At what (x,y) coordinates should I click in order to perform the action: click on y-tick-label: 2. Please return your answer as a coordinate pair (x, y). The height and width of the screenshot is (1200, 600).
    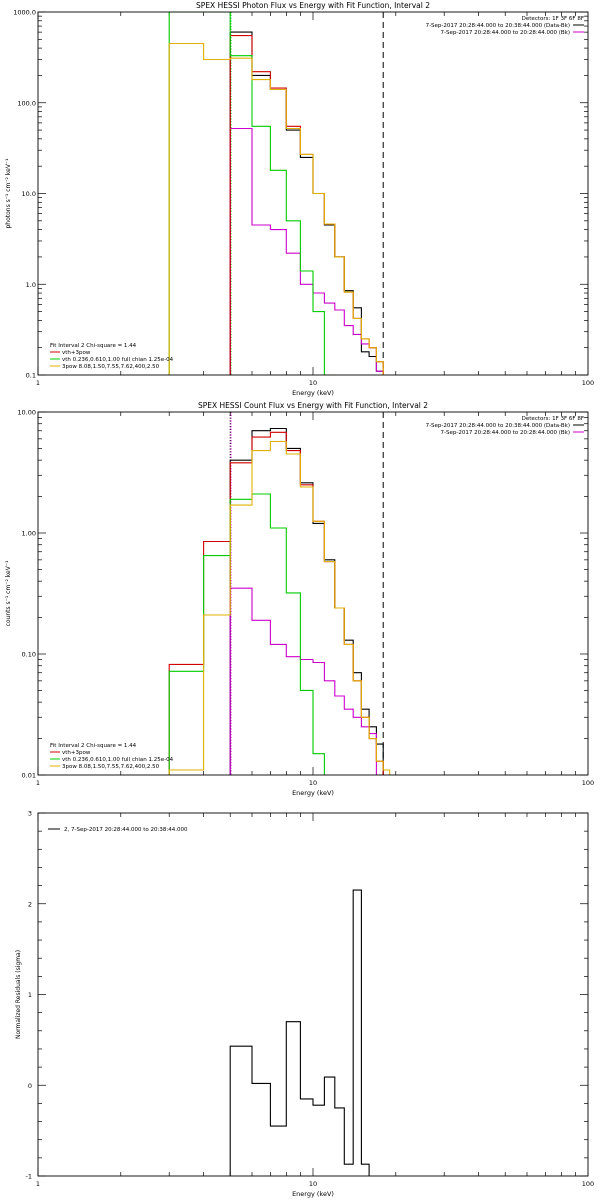
    Looking at the image, I should click on (30, 904).